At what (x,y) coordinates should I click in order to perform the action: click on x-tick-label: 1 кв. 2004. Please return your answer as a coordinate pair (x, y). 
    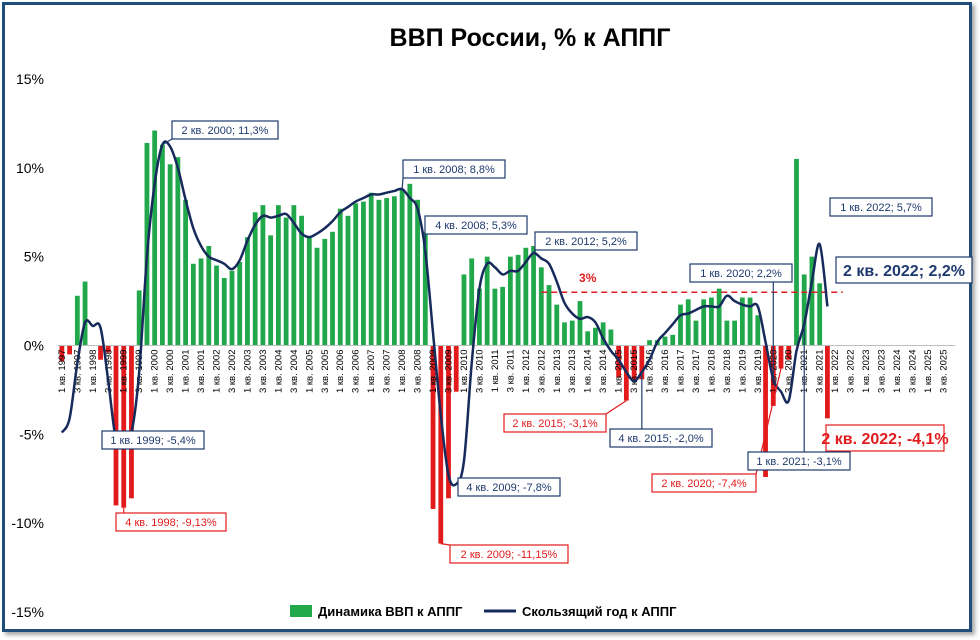
    Looking at the image, I should click on (278, 372).